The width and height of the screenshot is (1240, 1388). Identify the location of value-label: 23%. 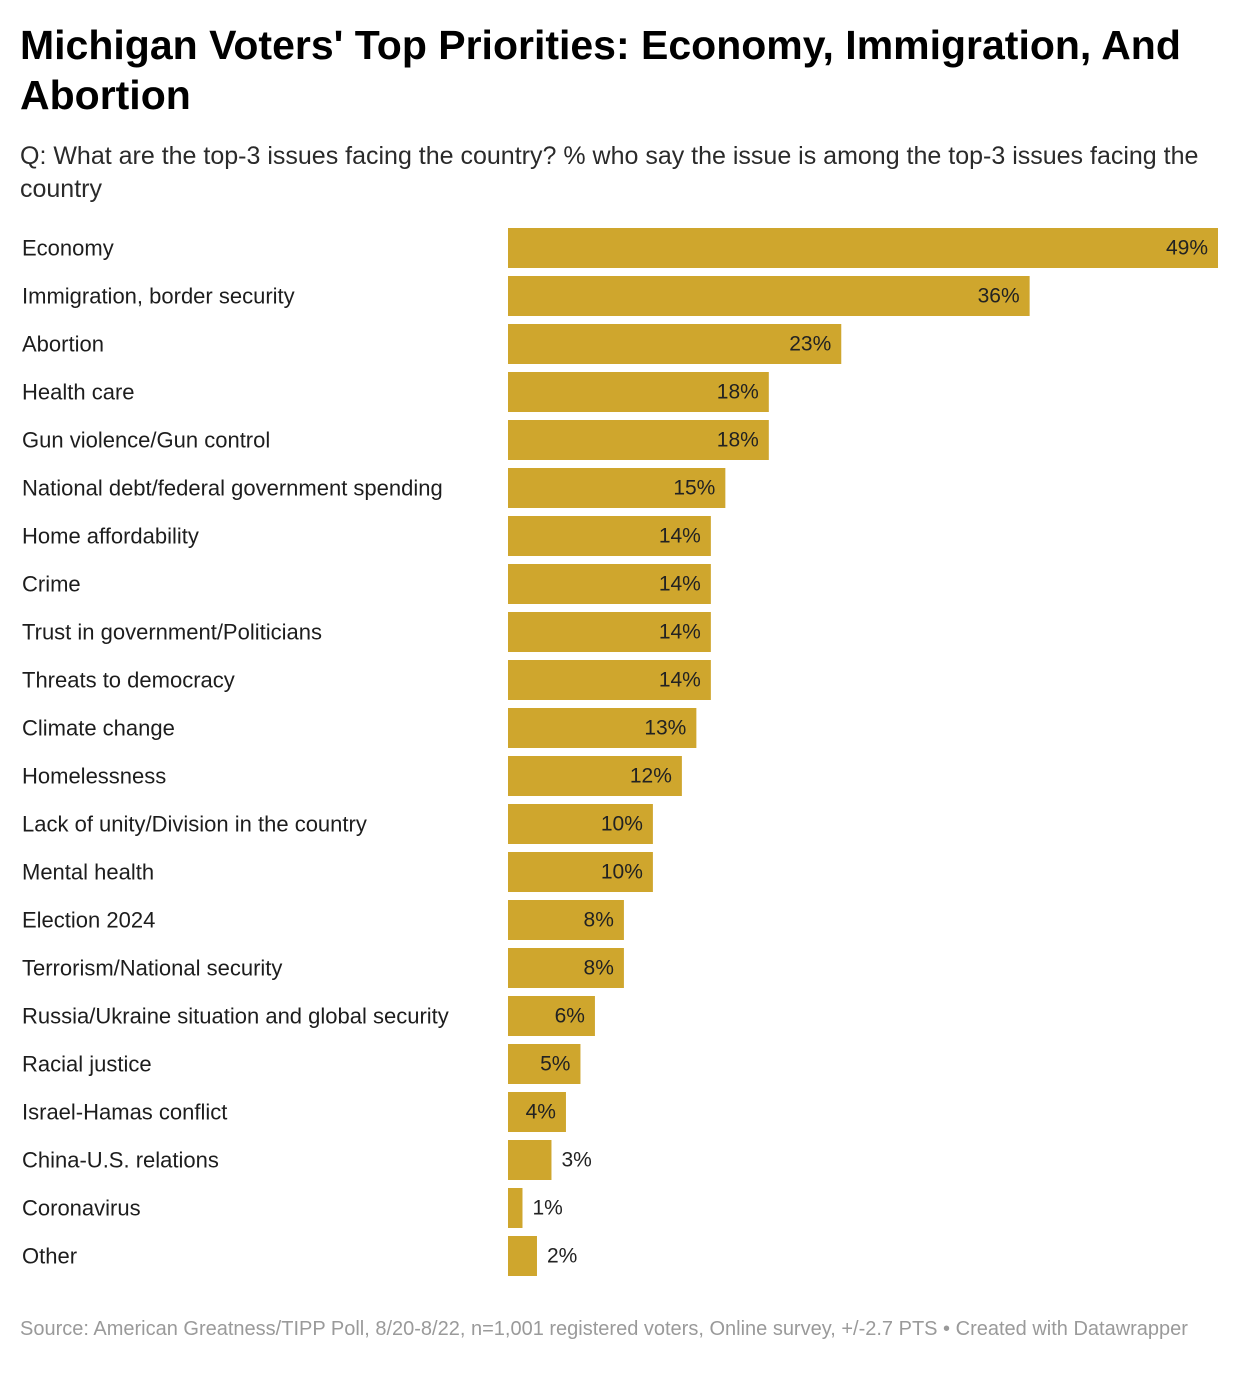
(810, 344).